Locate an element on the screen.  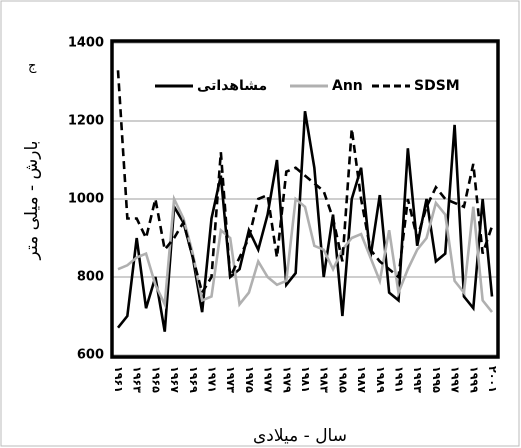
x-tick-label: ۱۹۹۵ is located at coordinates (436, 379).